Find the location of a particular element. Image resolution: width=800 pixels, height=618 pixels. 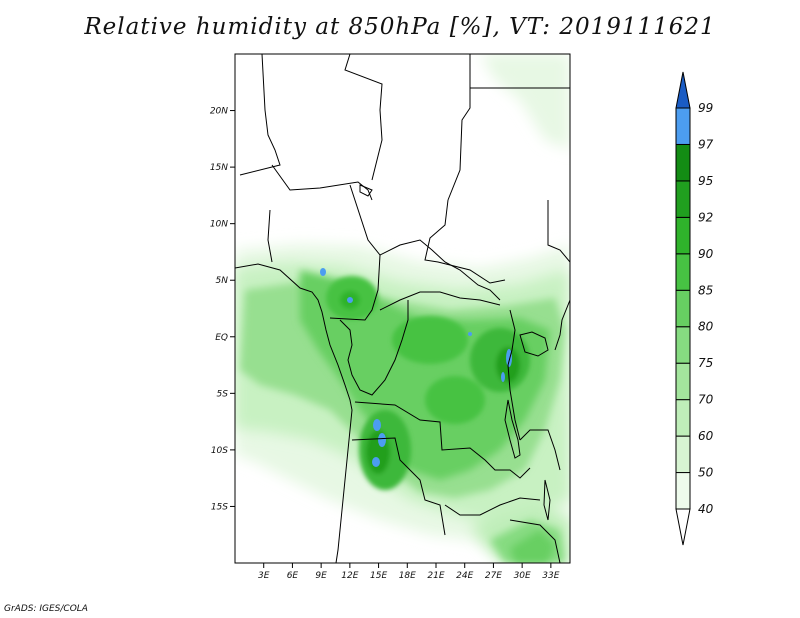

rh-50-northeast is located at coordinates (525, 102).